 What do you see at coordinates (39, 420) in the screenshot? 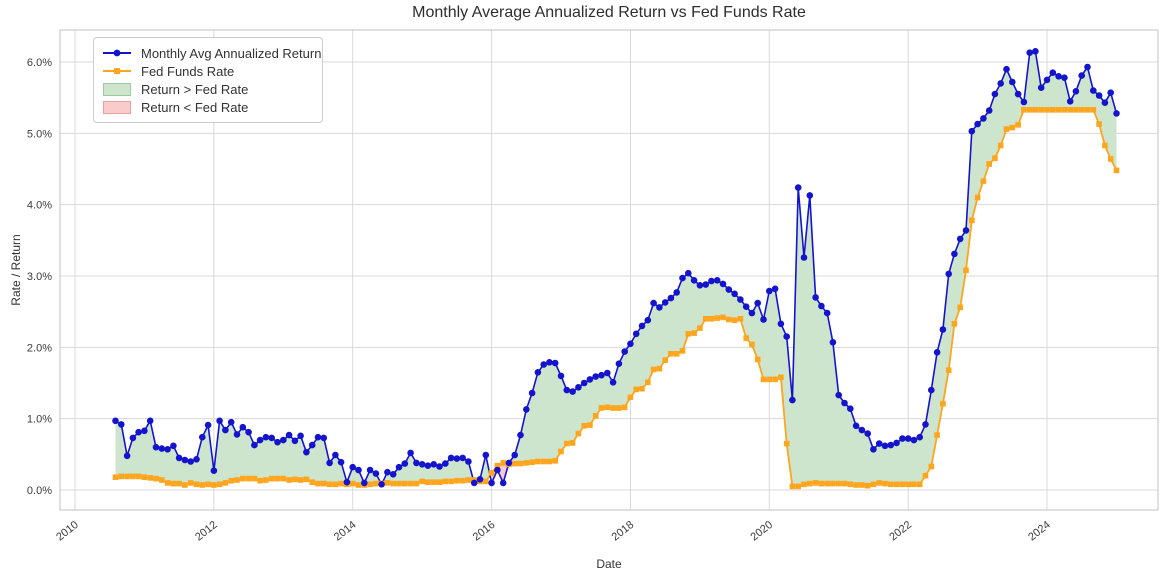
I see `y-tick-label: 1.0%` at bounding box center [39, 420].